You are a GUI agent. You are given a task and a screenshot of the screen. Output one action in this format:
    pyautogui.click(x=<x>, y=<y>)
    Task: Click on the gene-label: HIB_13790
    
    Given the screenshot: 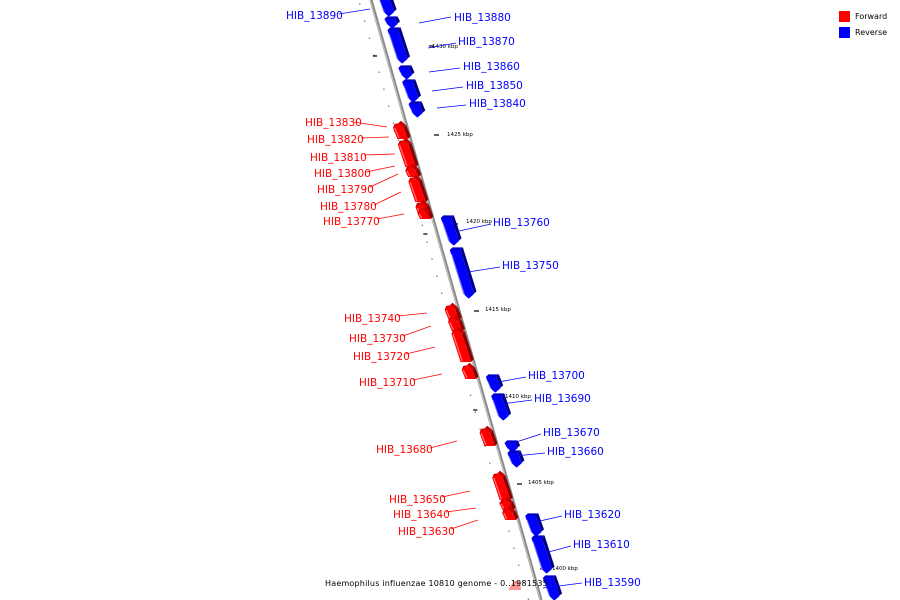 What is the action you would take?
    pyautogui.click(x=345, y=190)
    